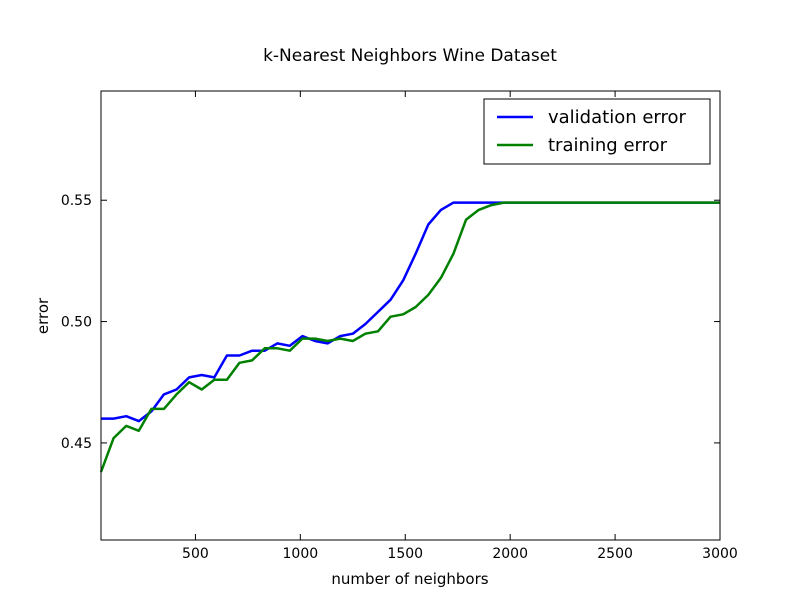 This screenshot has height=600, width=800. I want to click on legend-box, so click(597, 131).